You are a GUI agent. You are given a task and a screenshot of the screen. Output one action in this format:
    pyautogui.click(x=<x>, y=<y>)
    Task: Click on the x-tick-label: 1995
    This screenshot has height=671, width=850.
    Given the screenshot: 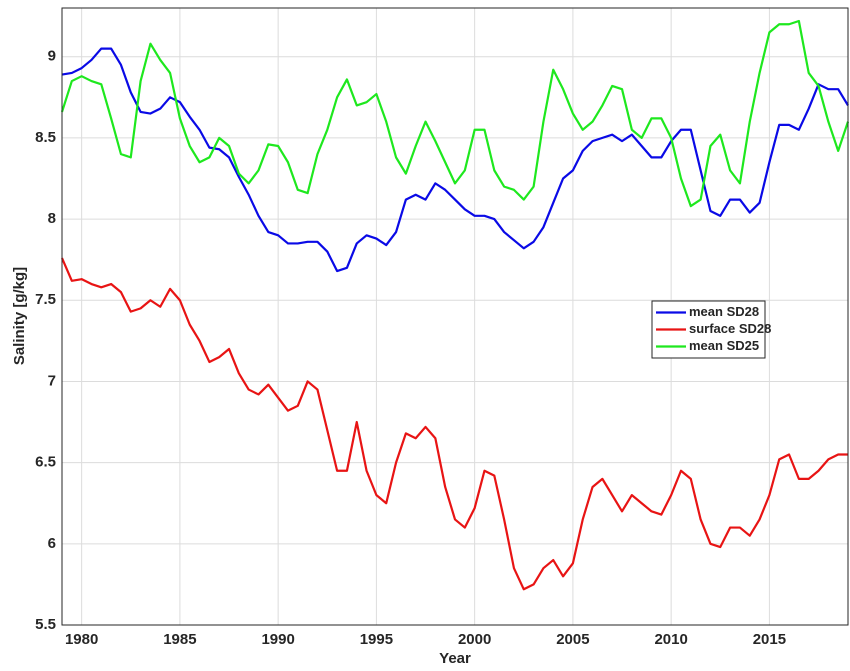 What is the action you would take?
    pyautogui.click(x=376, y=639)
    